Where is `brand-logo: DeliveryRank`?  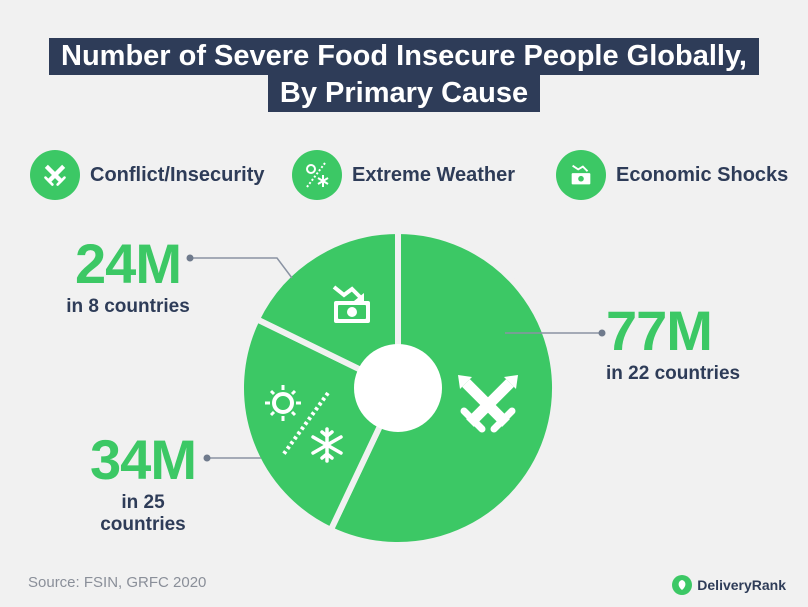
brand-logo: DeliveryRank is located at coordinates (729, 585).